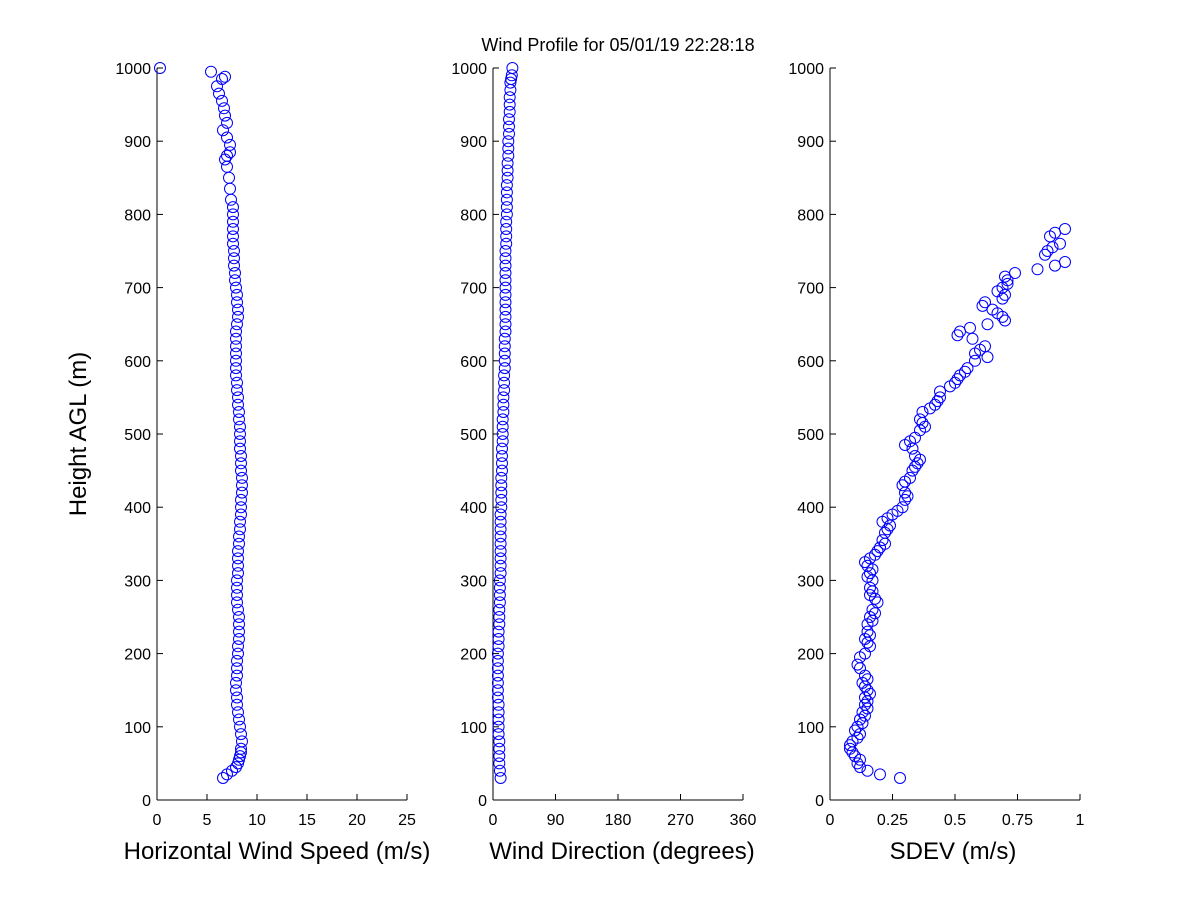 The width and height of the screenshot is (1200, 900). Describe the element at coordinates (953, 851) in the screenshot. I see `x-axis-label: SDEV (m/s)` at that location.